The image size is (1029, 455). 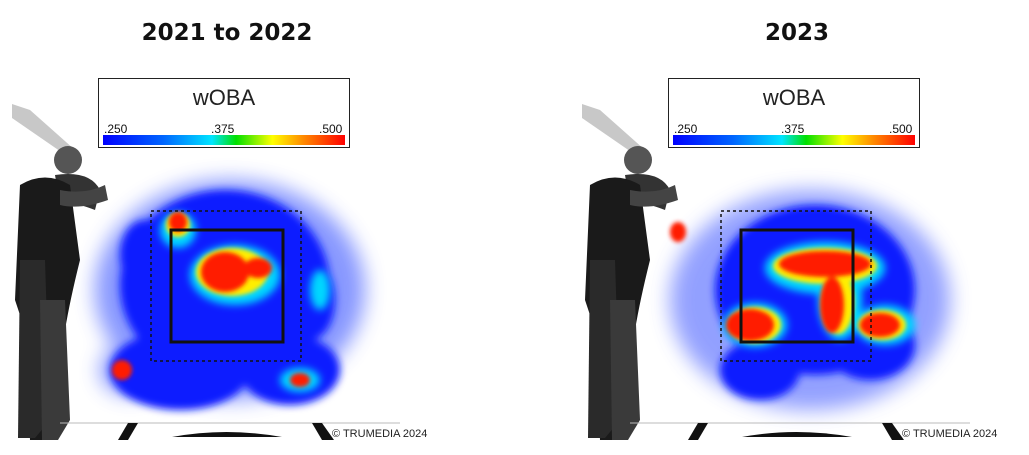 What do you see at coordinates (227, 33) in the screenshot?
I see `chart-title: 2021 to 2022` at bounding box center [227, 33].